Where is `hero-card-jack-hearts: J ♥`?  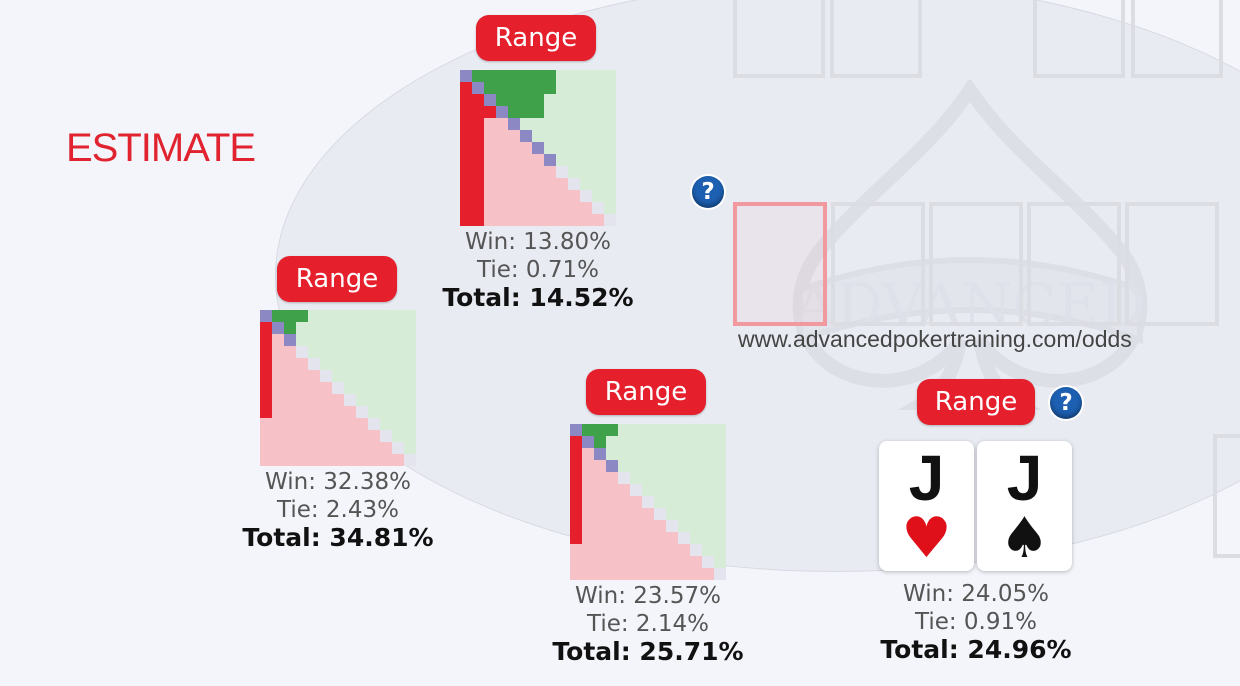 hero-card-jack-hearts: J ♥ is located at coordinates (926, 506).